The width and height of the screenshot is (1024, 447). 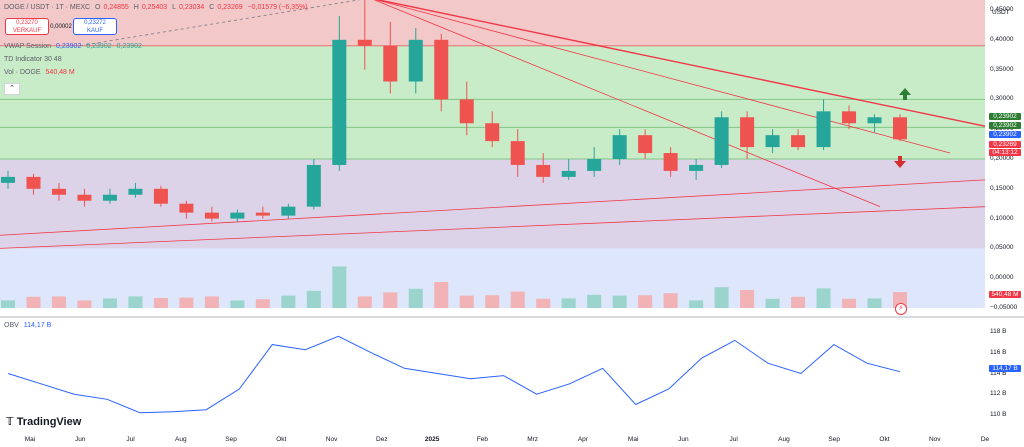 What do you see at coordinates (985, 439) in the screenshot?
I see `time-tick-label: De` at bounding box center [985, 439].